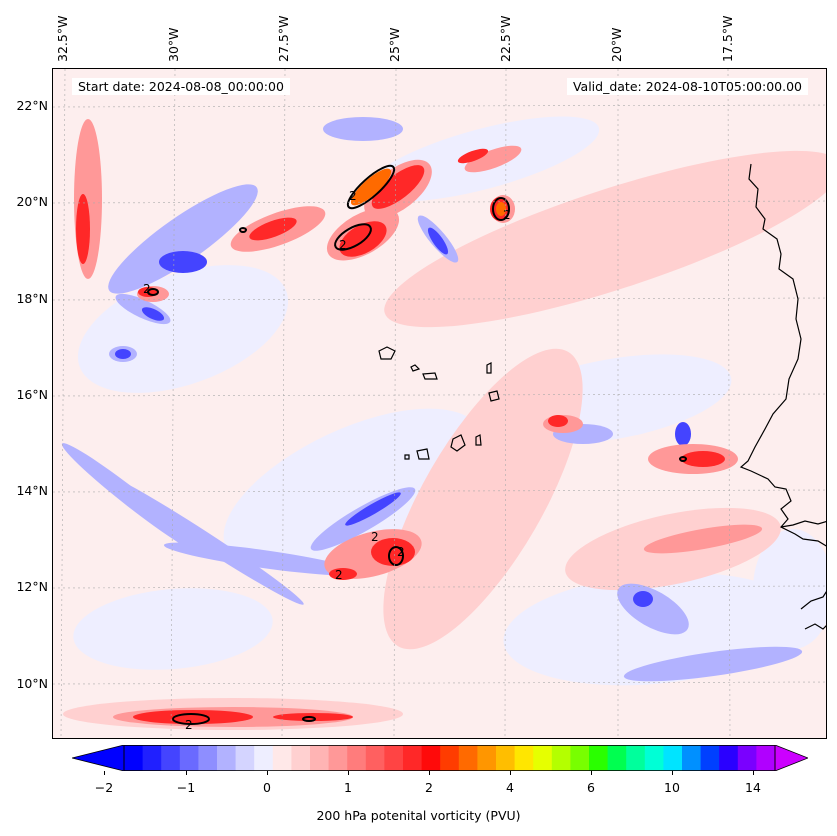 This screenshot has height=836, width=837. Describe the element at coordinates (753, 787) in the screenshot. I see `colorbar-tick-label: 14` at that location.